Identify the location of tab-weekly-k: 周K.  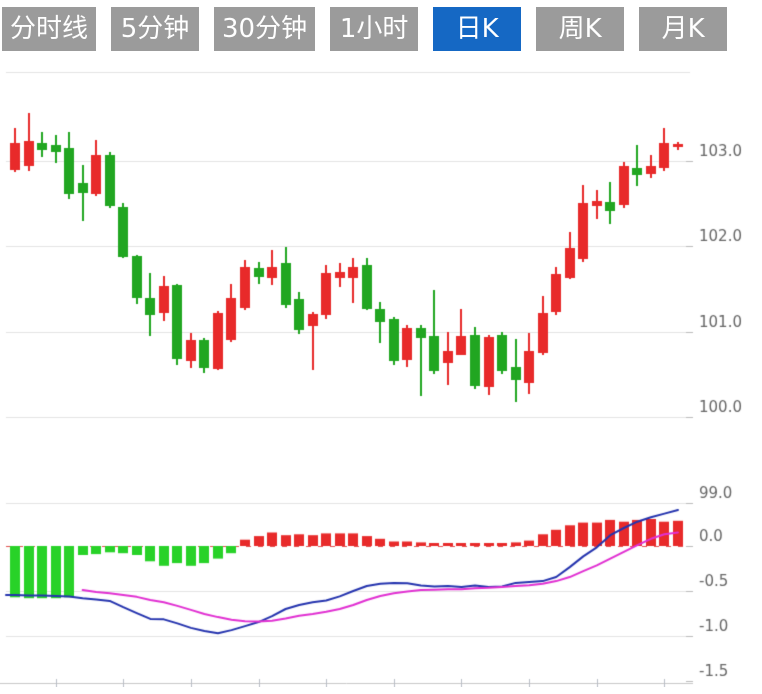
(580, 29).